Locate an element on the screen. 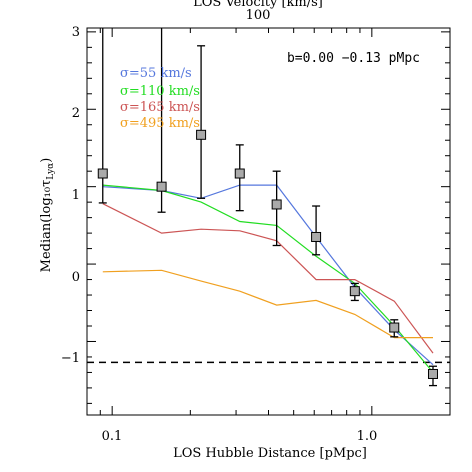 Image resolution: width=472 pixels, height=472 pixels. legend-entry-sigma-55: σ=55 km/s is located at coordinates (156, 73).